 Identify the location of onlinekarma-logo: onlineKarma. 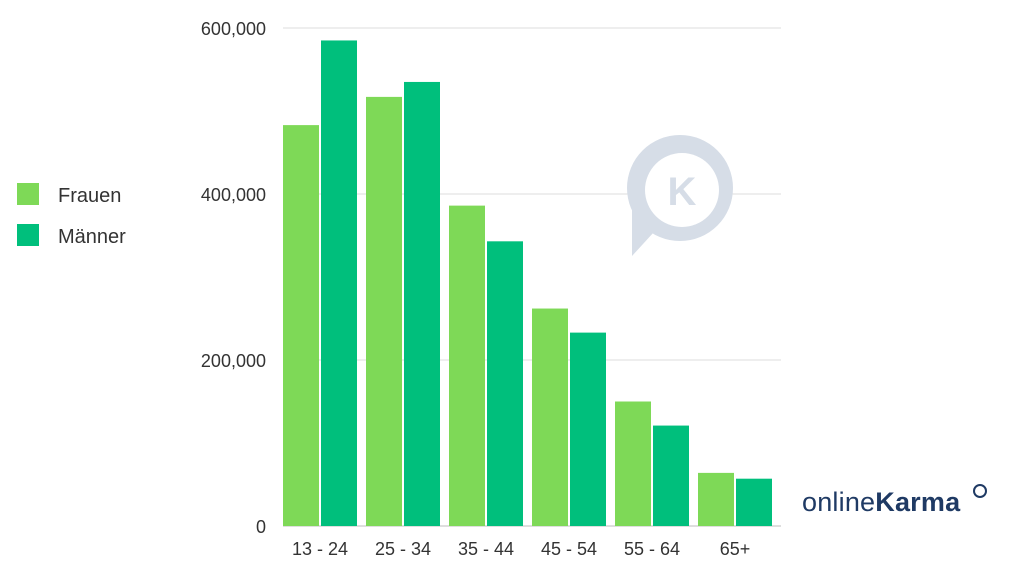
(881, 502).